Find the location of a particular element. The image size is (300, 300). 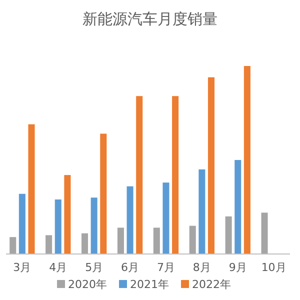

x-tick-label: 3月 is located at coordinates (22, 267).